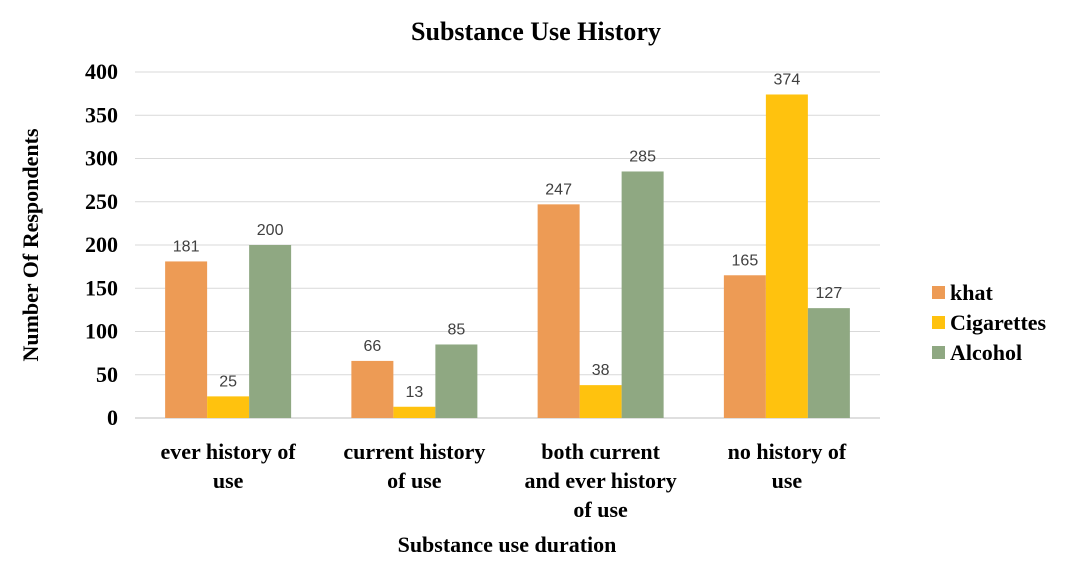 This screenshot has width=1072, height=563. Describe the element at coordinates (938, 292) in the screenshot. I see `legend-swatch-khat` at that location.